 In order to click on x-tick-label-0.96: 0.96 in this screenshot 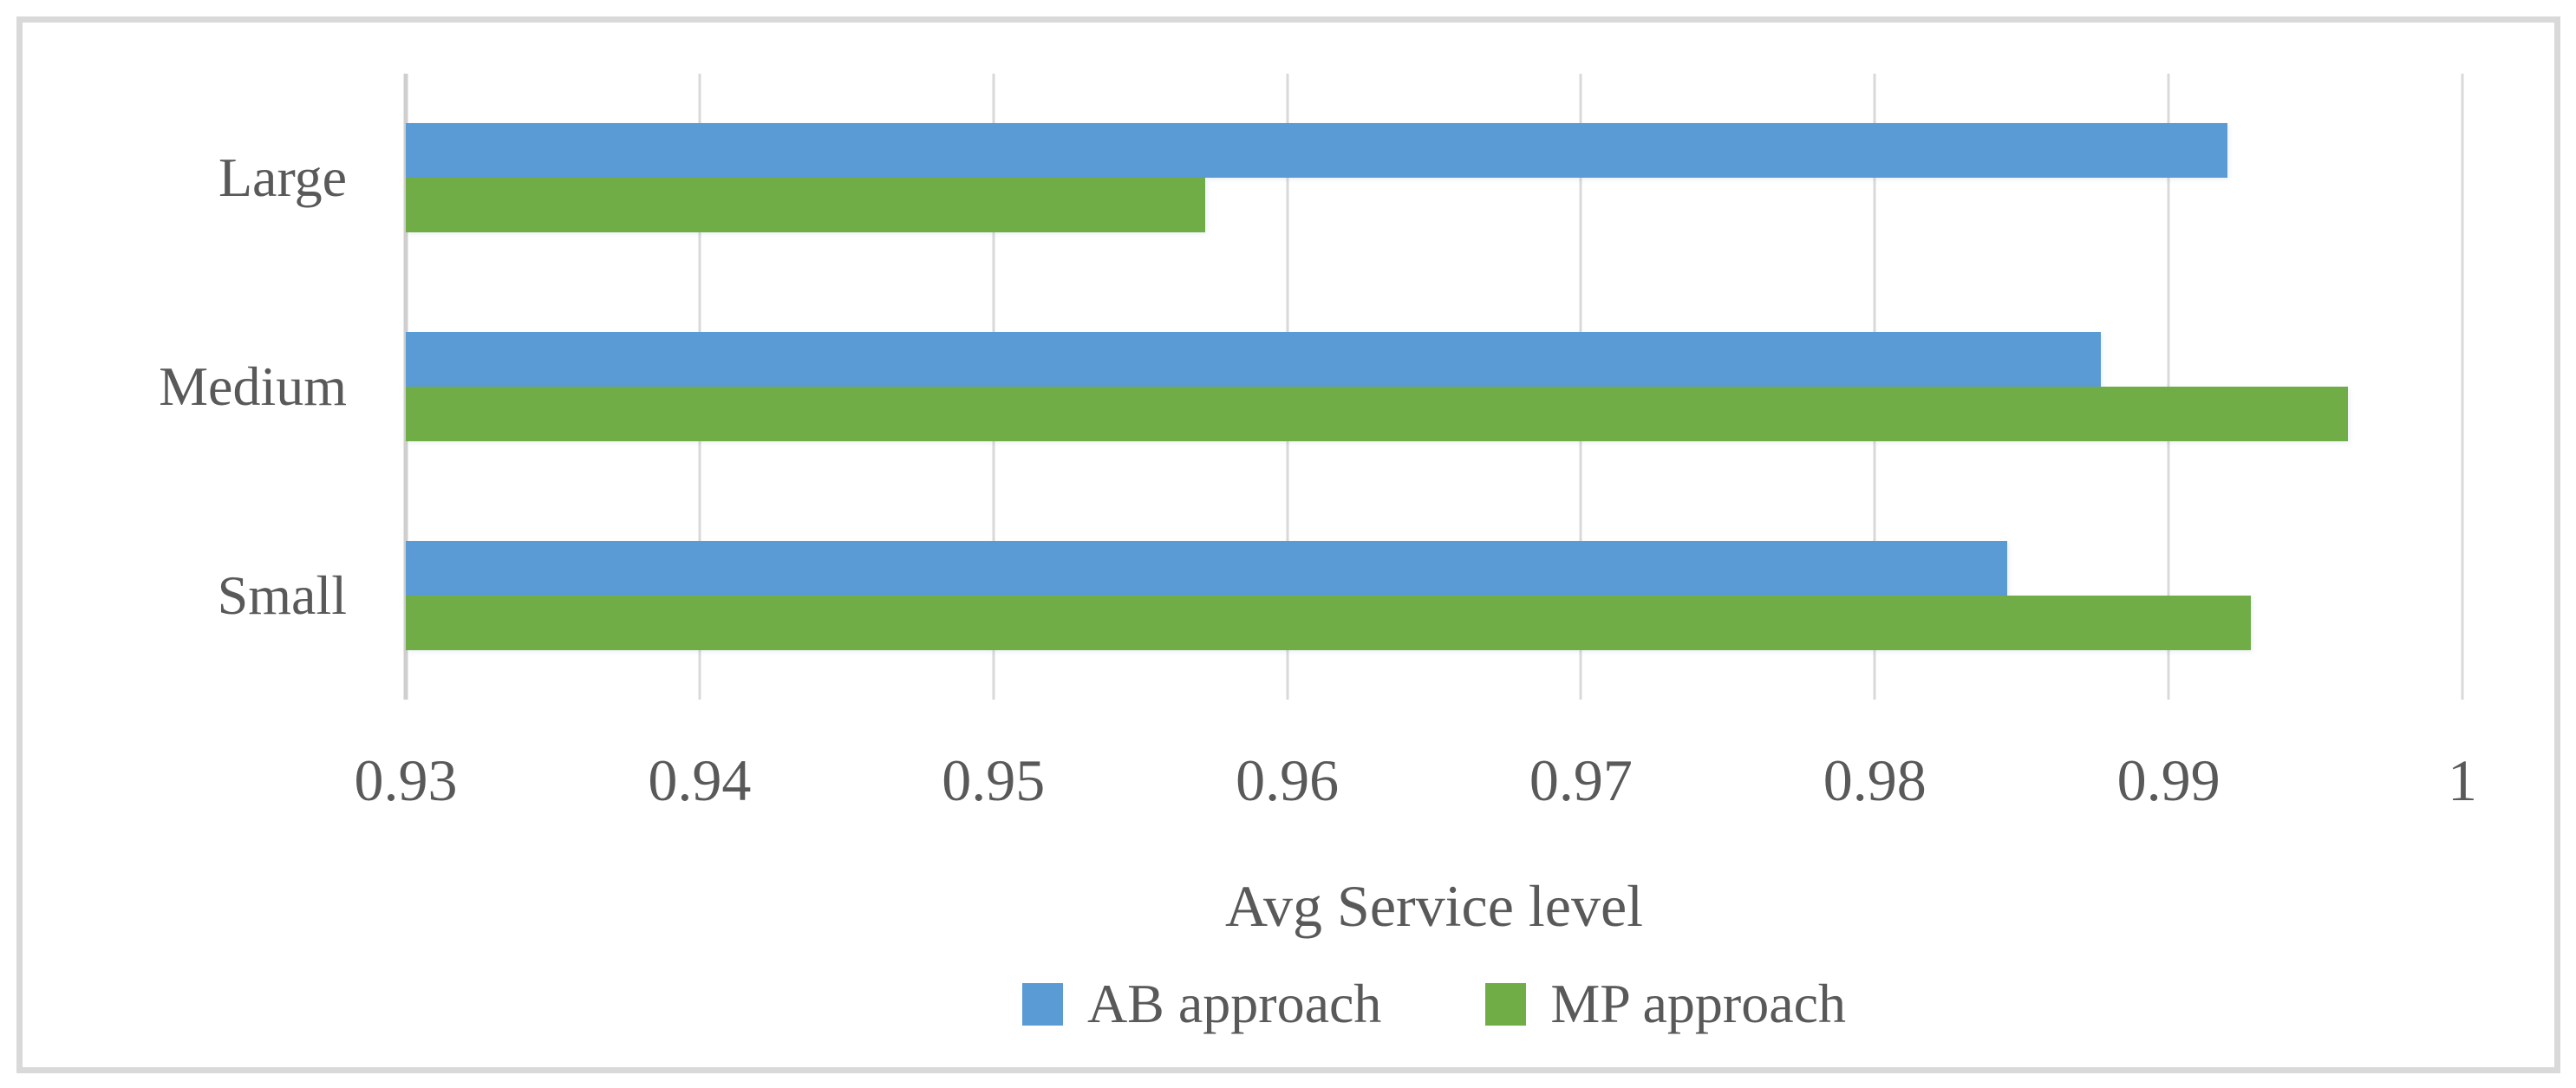, I will do `click(1288, 780)`.